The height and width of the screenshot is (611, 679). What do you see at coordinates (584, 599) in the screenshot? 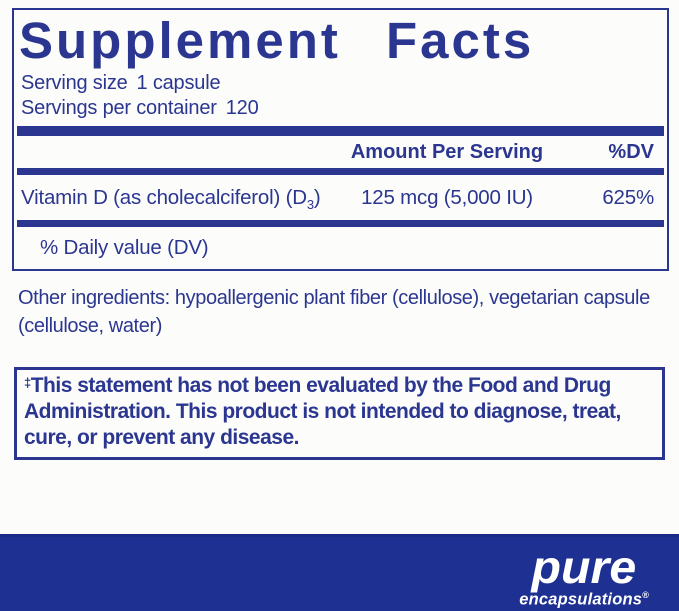
I see `brand-tagline: encapsulations®` at bounding box center [584, 599].